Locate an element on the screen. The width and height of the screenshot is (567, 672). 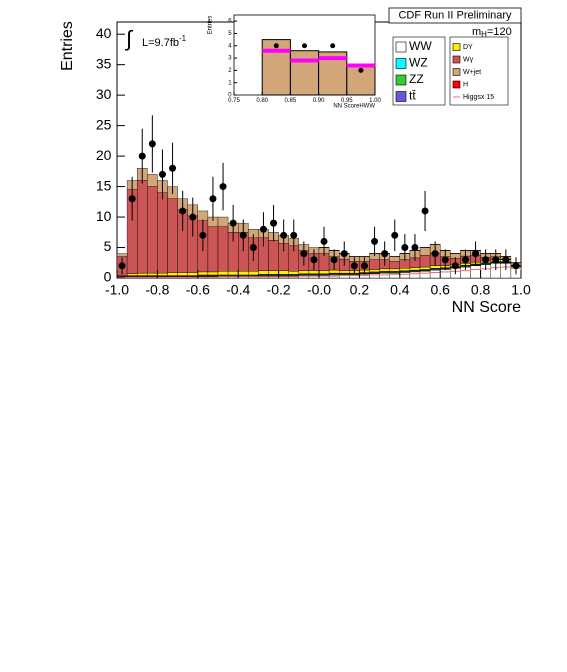
x-tick-label: -0.4 is located at coordinates (238, 289).